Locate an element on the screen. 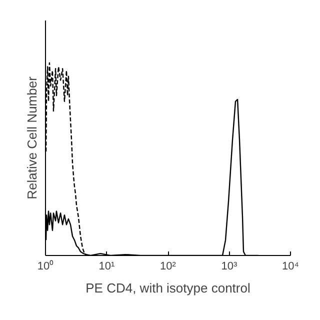  x-tick-label: 10⁴ is located at coordinates (291, 266).